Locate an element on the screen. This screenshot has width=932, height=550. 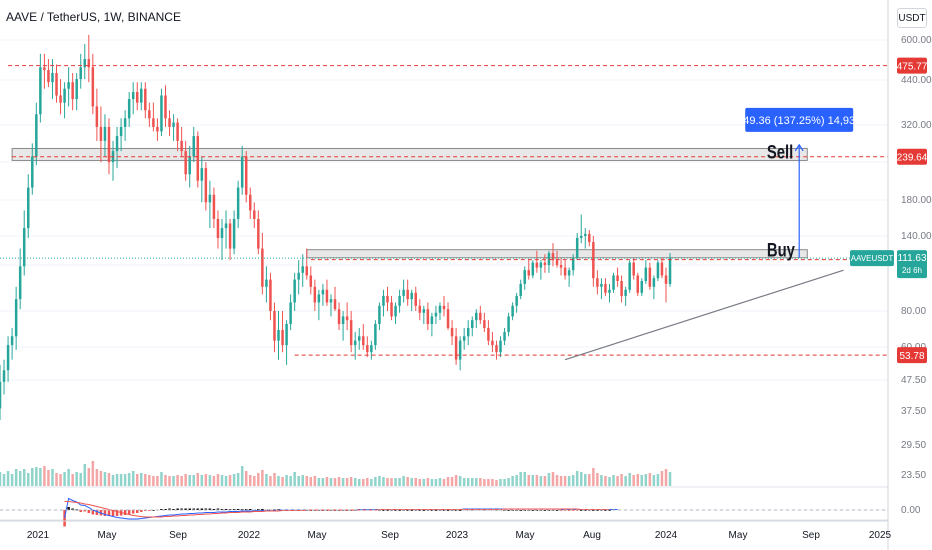
measure-arrowhead is located at coordinates (799, 147).